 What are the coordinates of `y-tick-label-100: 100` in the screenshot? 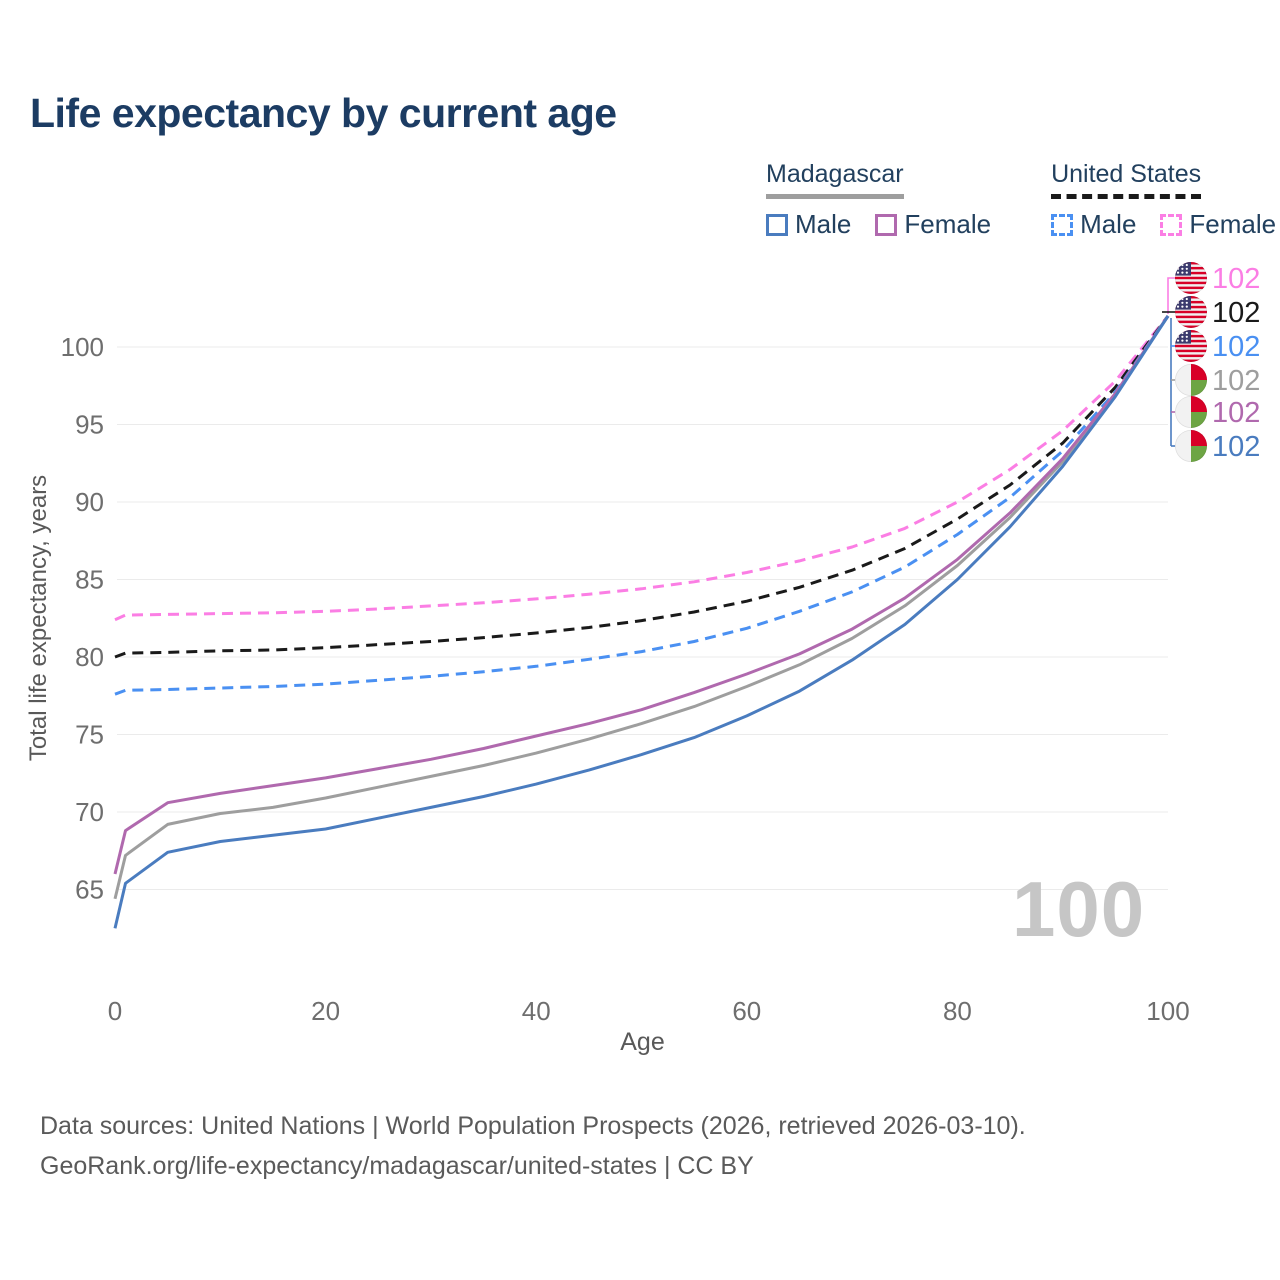 It's located at (82, 347).